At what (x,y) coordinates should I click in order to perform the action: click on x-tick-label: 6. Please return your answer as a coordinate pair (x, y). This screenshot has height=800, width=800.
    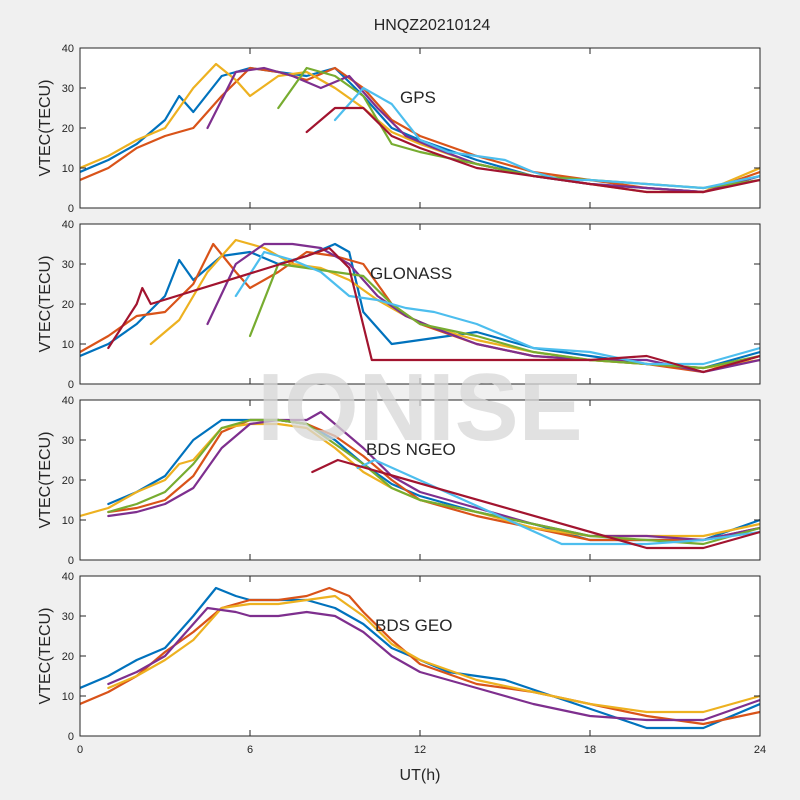
    Looking at the image, I should click on (250, 750).